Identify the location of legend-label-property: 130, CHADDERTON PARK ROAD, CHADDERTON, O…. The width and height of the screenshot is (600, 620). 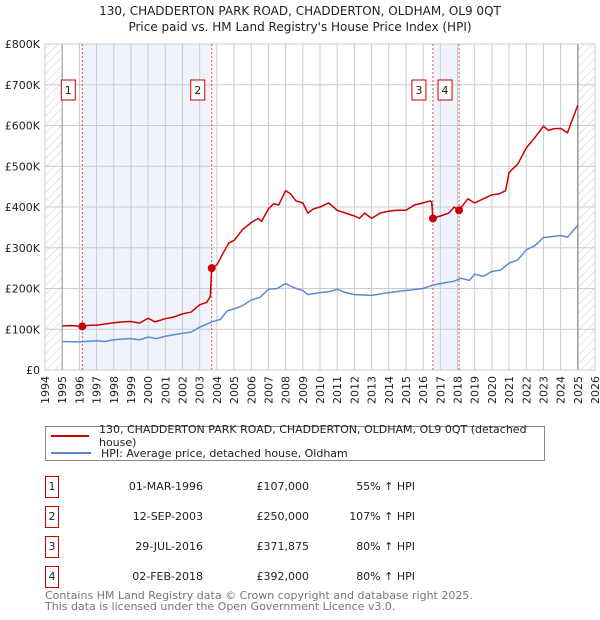
(312, 436).